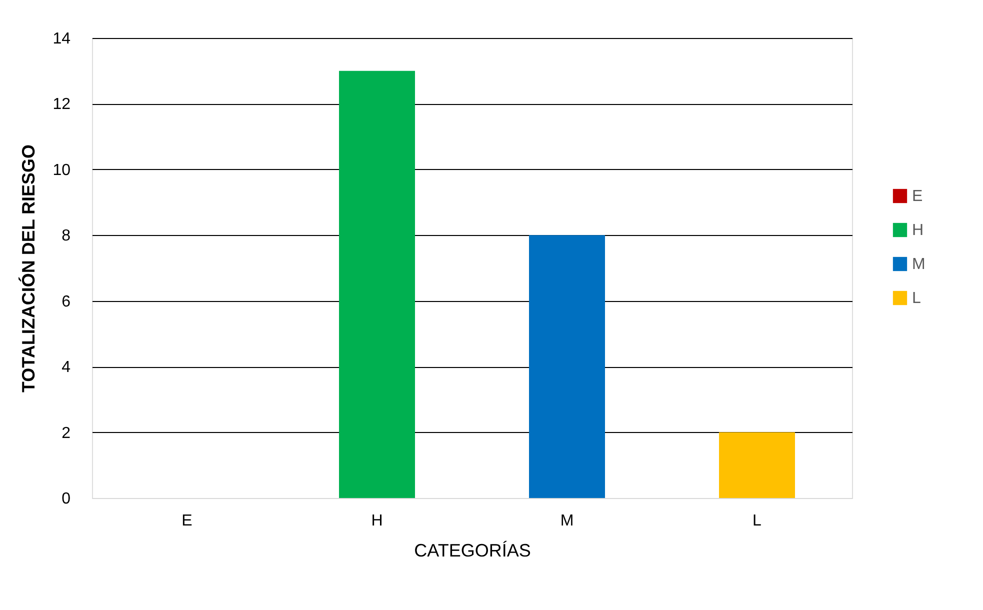  I want to click on x-tick-label: H, so click(377, 521).